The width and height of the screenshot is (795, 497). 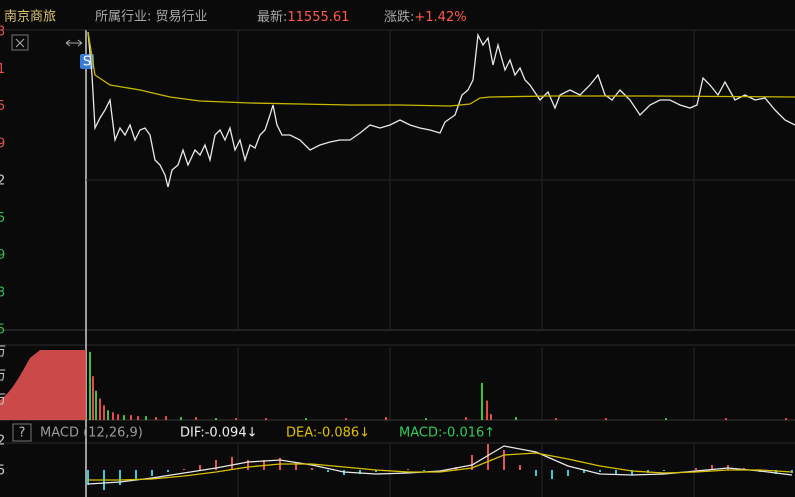 I want to click on help-text: ?, so click(x=22, y=433).